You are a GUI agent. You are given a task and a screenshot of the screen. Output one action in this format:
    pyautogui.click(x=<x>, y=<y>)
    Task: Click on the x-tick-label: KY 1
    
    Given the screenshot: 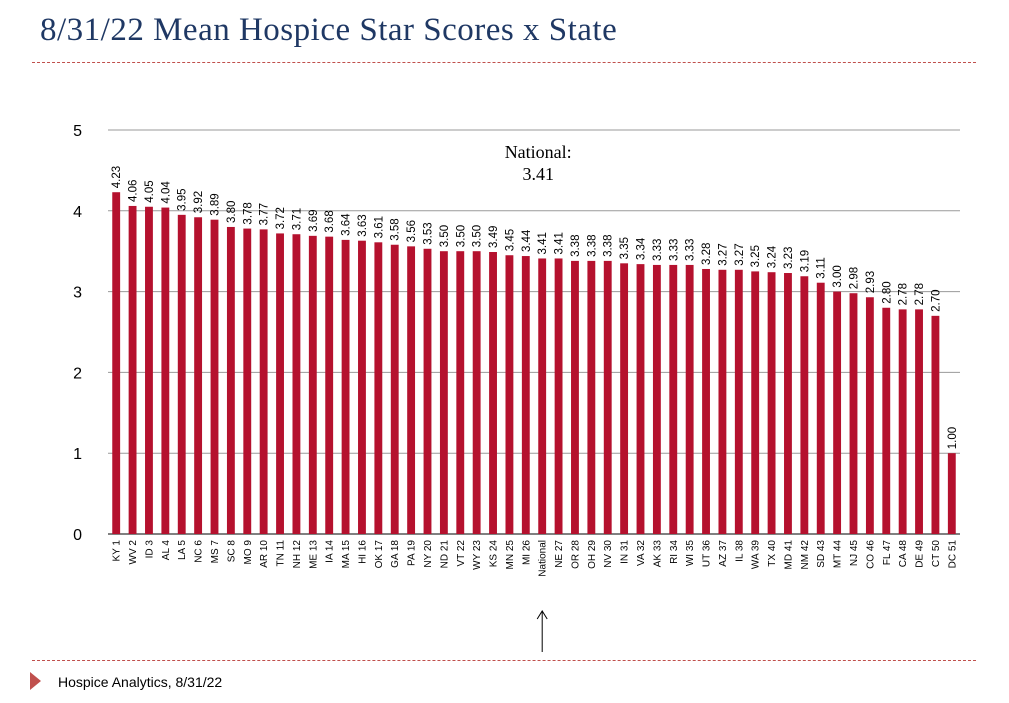 What is the action you would take?
    pyautogui.click(x=117, y=551)
    